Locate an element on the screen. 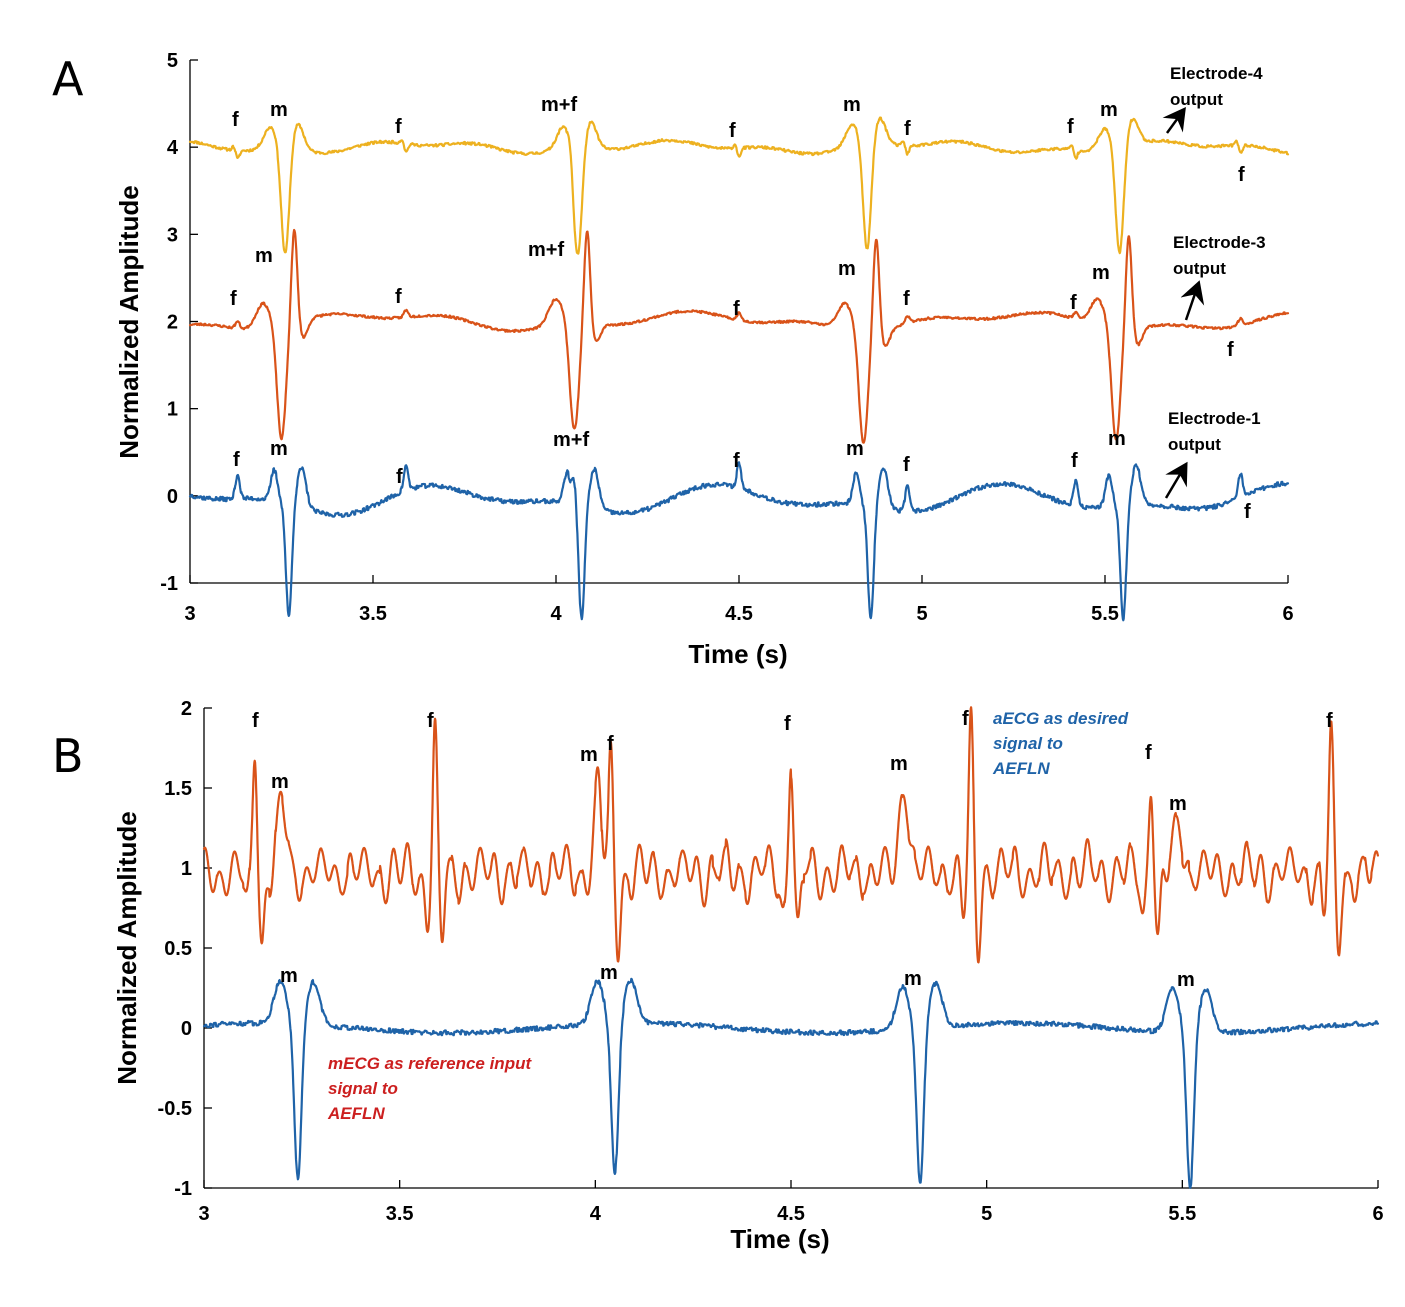 The image size is (1405, 1307). electrode-4-arrow is located at coordinates (1174, 120).